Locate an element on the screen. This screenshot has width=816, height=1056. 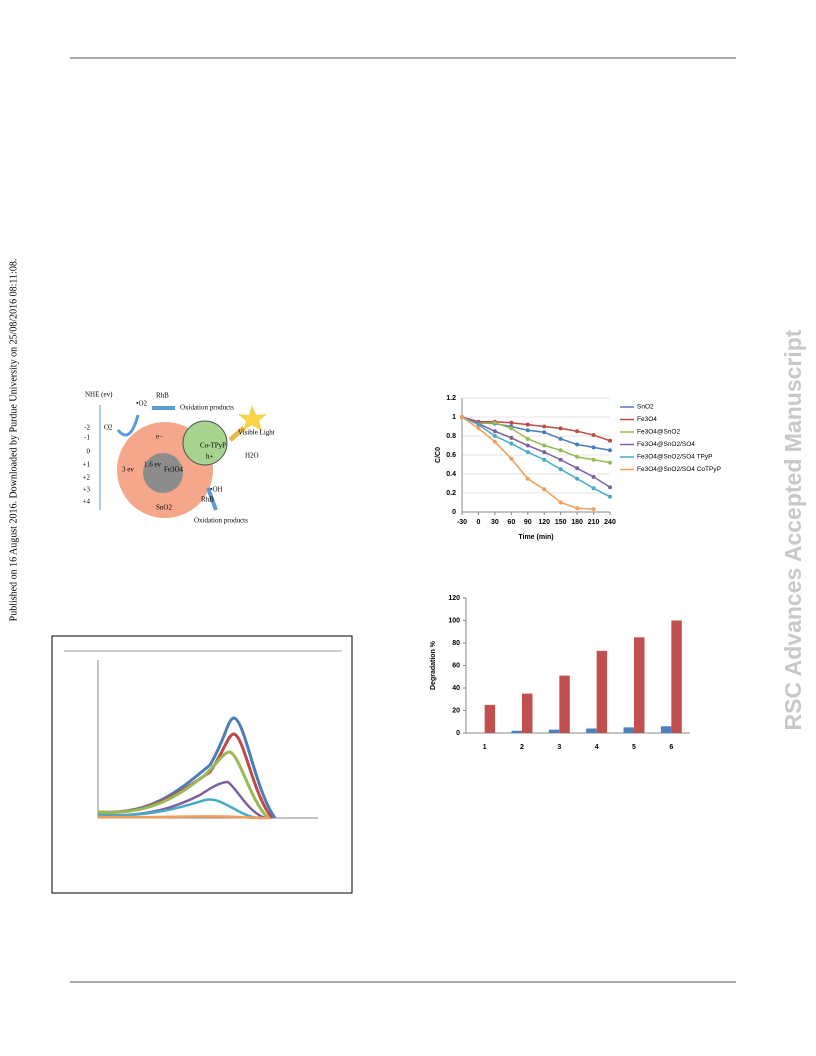
diagram-label: Visible Light is located at coordinates (256, 433).